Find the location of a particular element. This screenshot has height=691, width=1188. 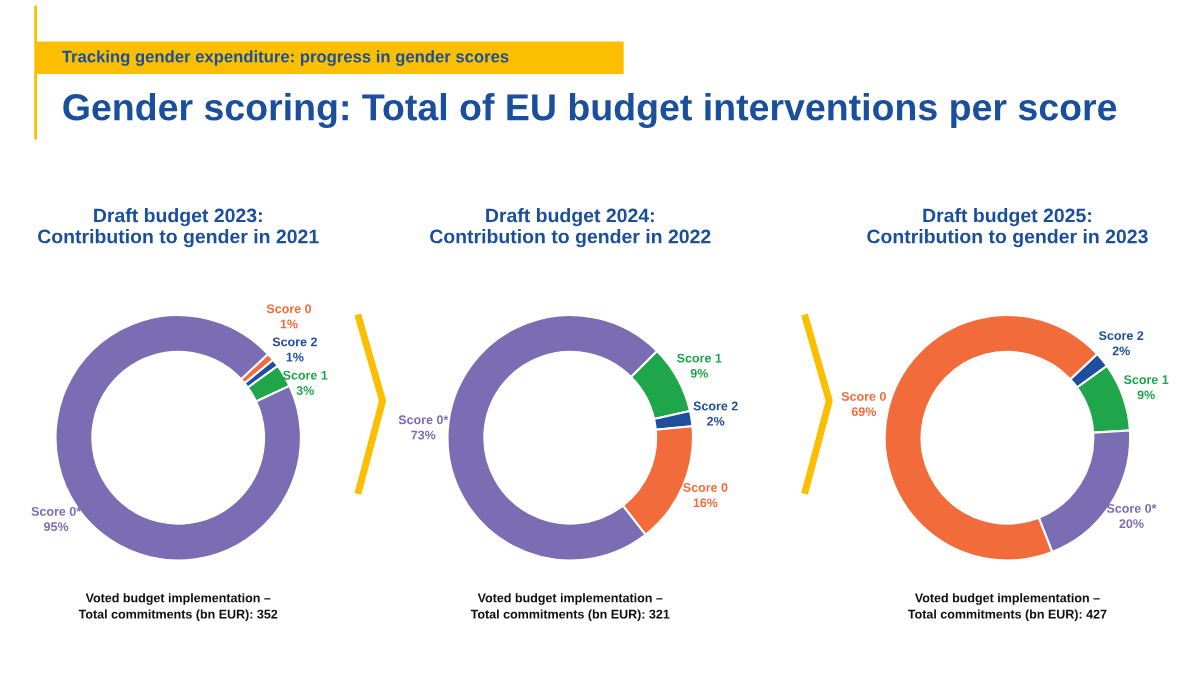

text: Voted budget implementation – Total commitments (bn EUR): 352 is located at coordinates (178, 607).